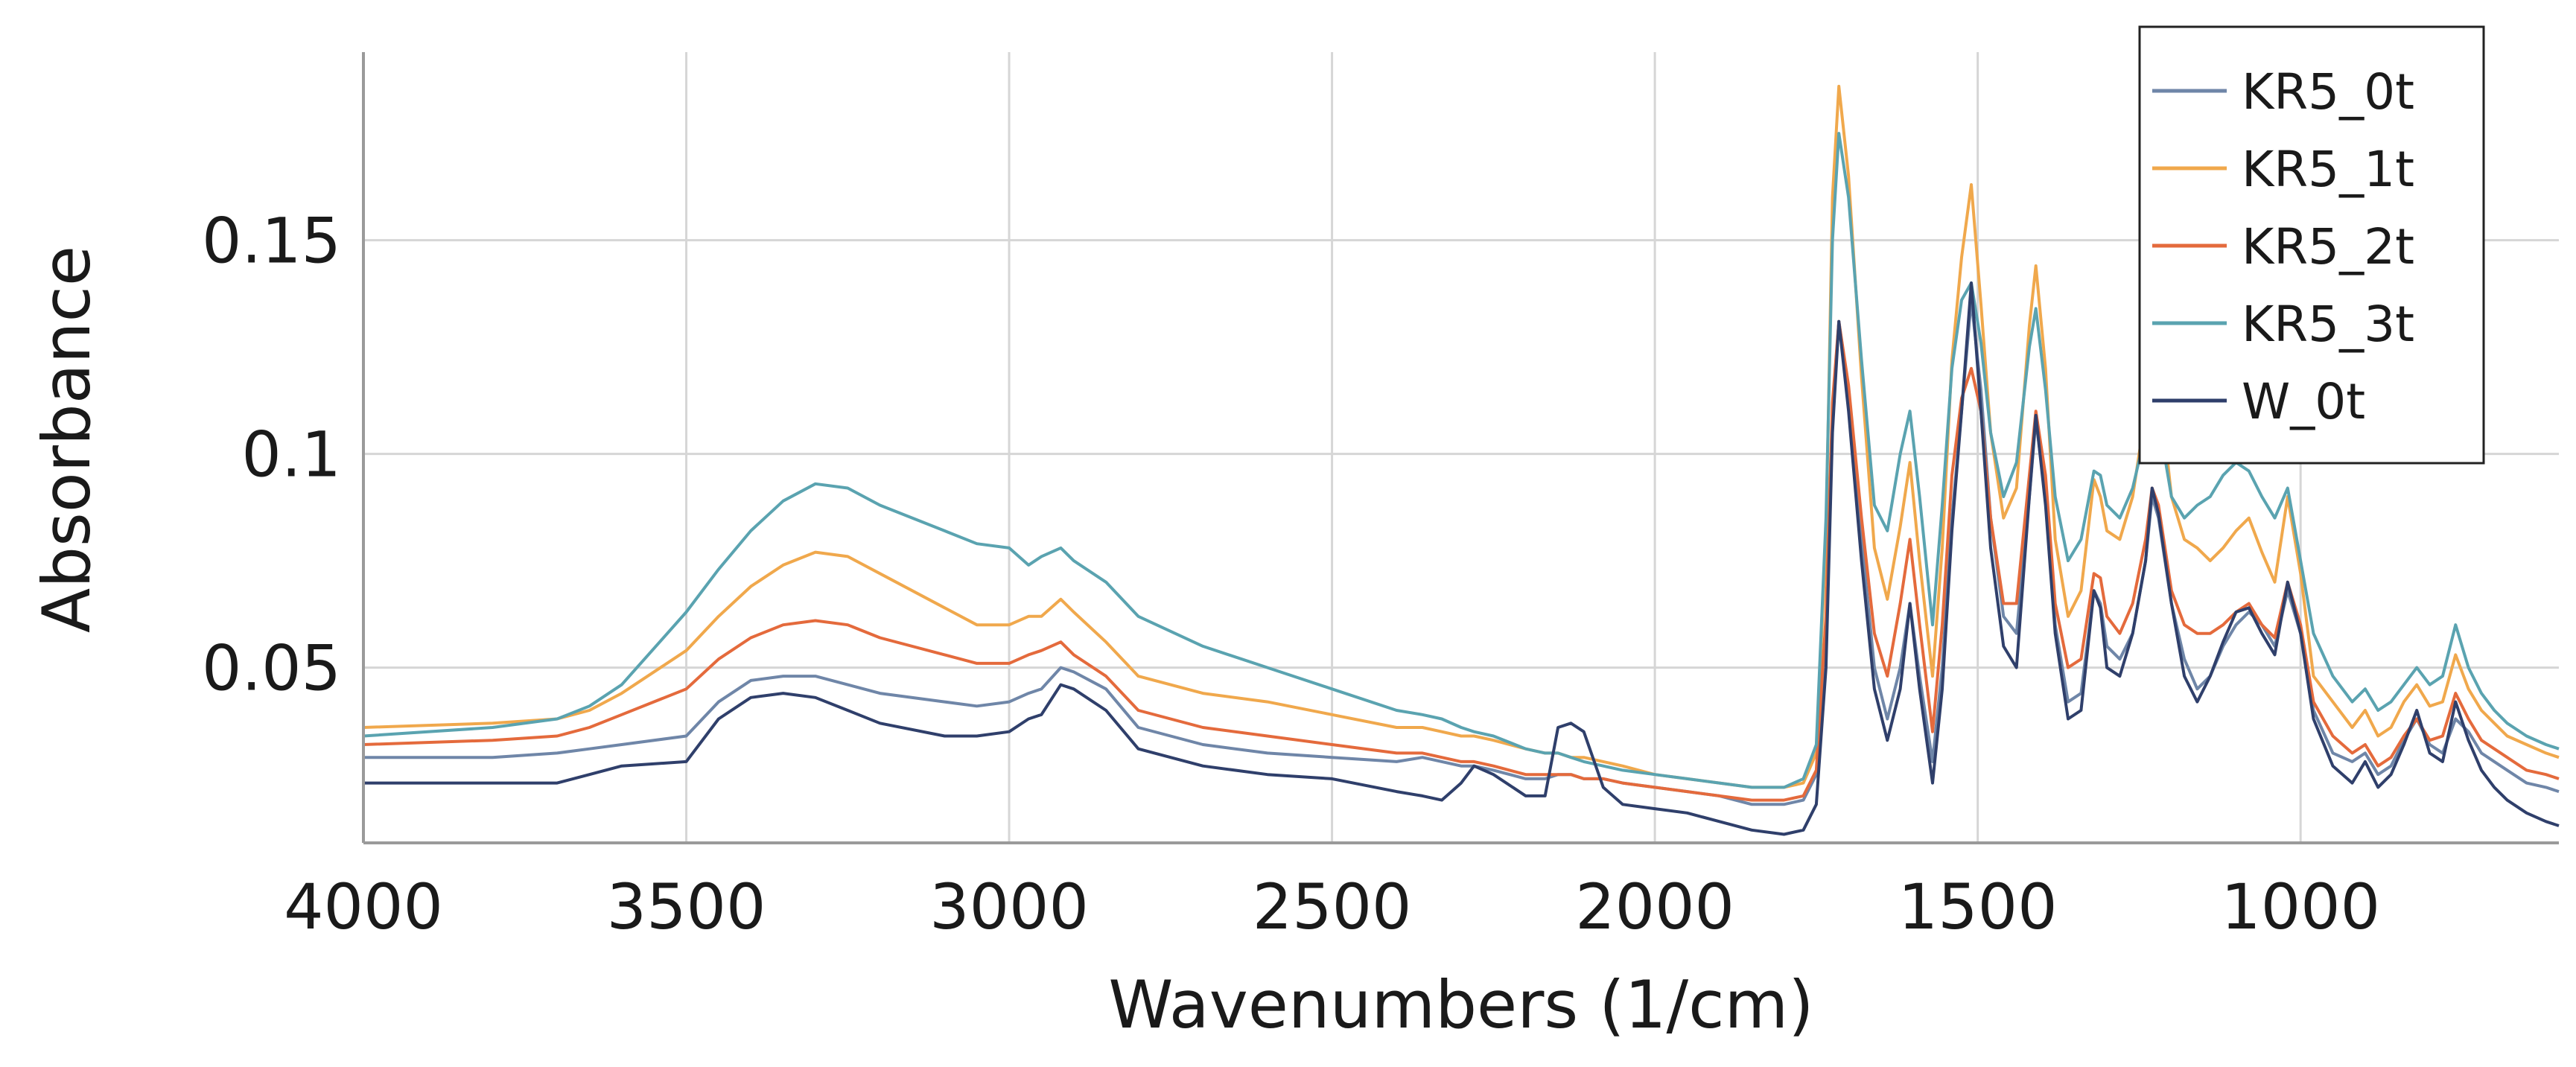 This screenshot has width=2576, height=1067. Describe the element at coordinates (2300, 906) in the screenshot. I see `x-tick-label: 1000` at that location.